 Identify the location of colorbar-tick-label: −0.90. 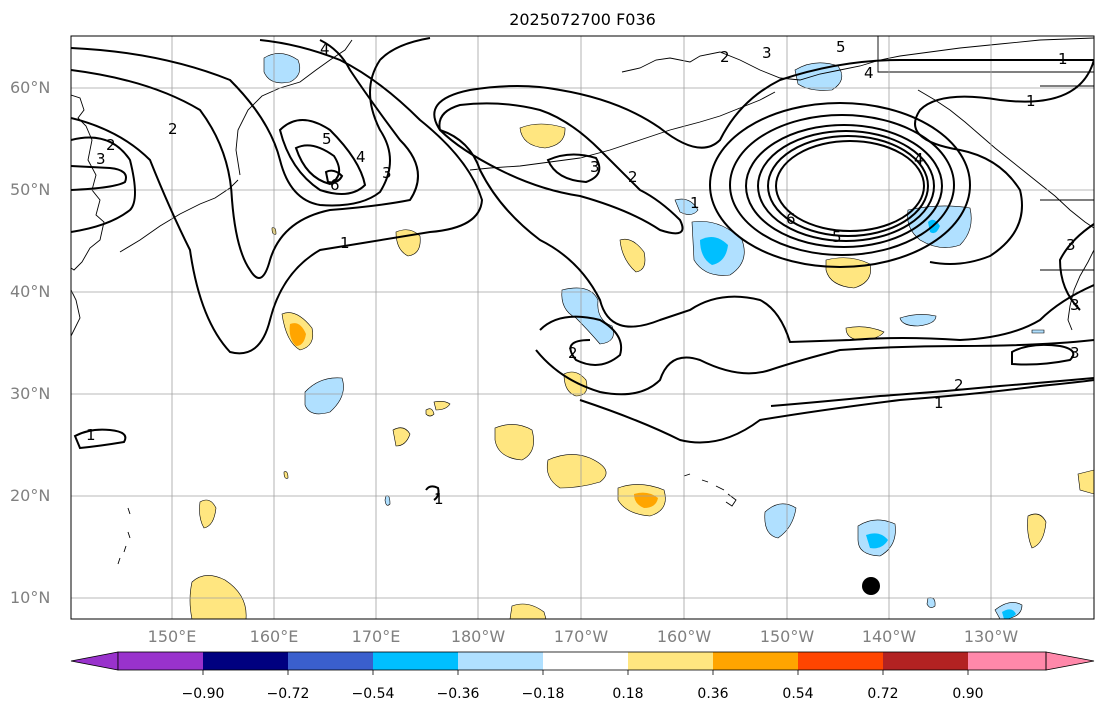
(203, 694).